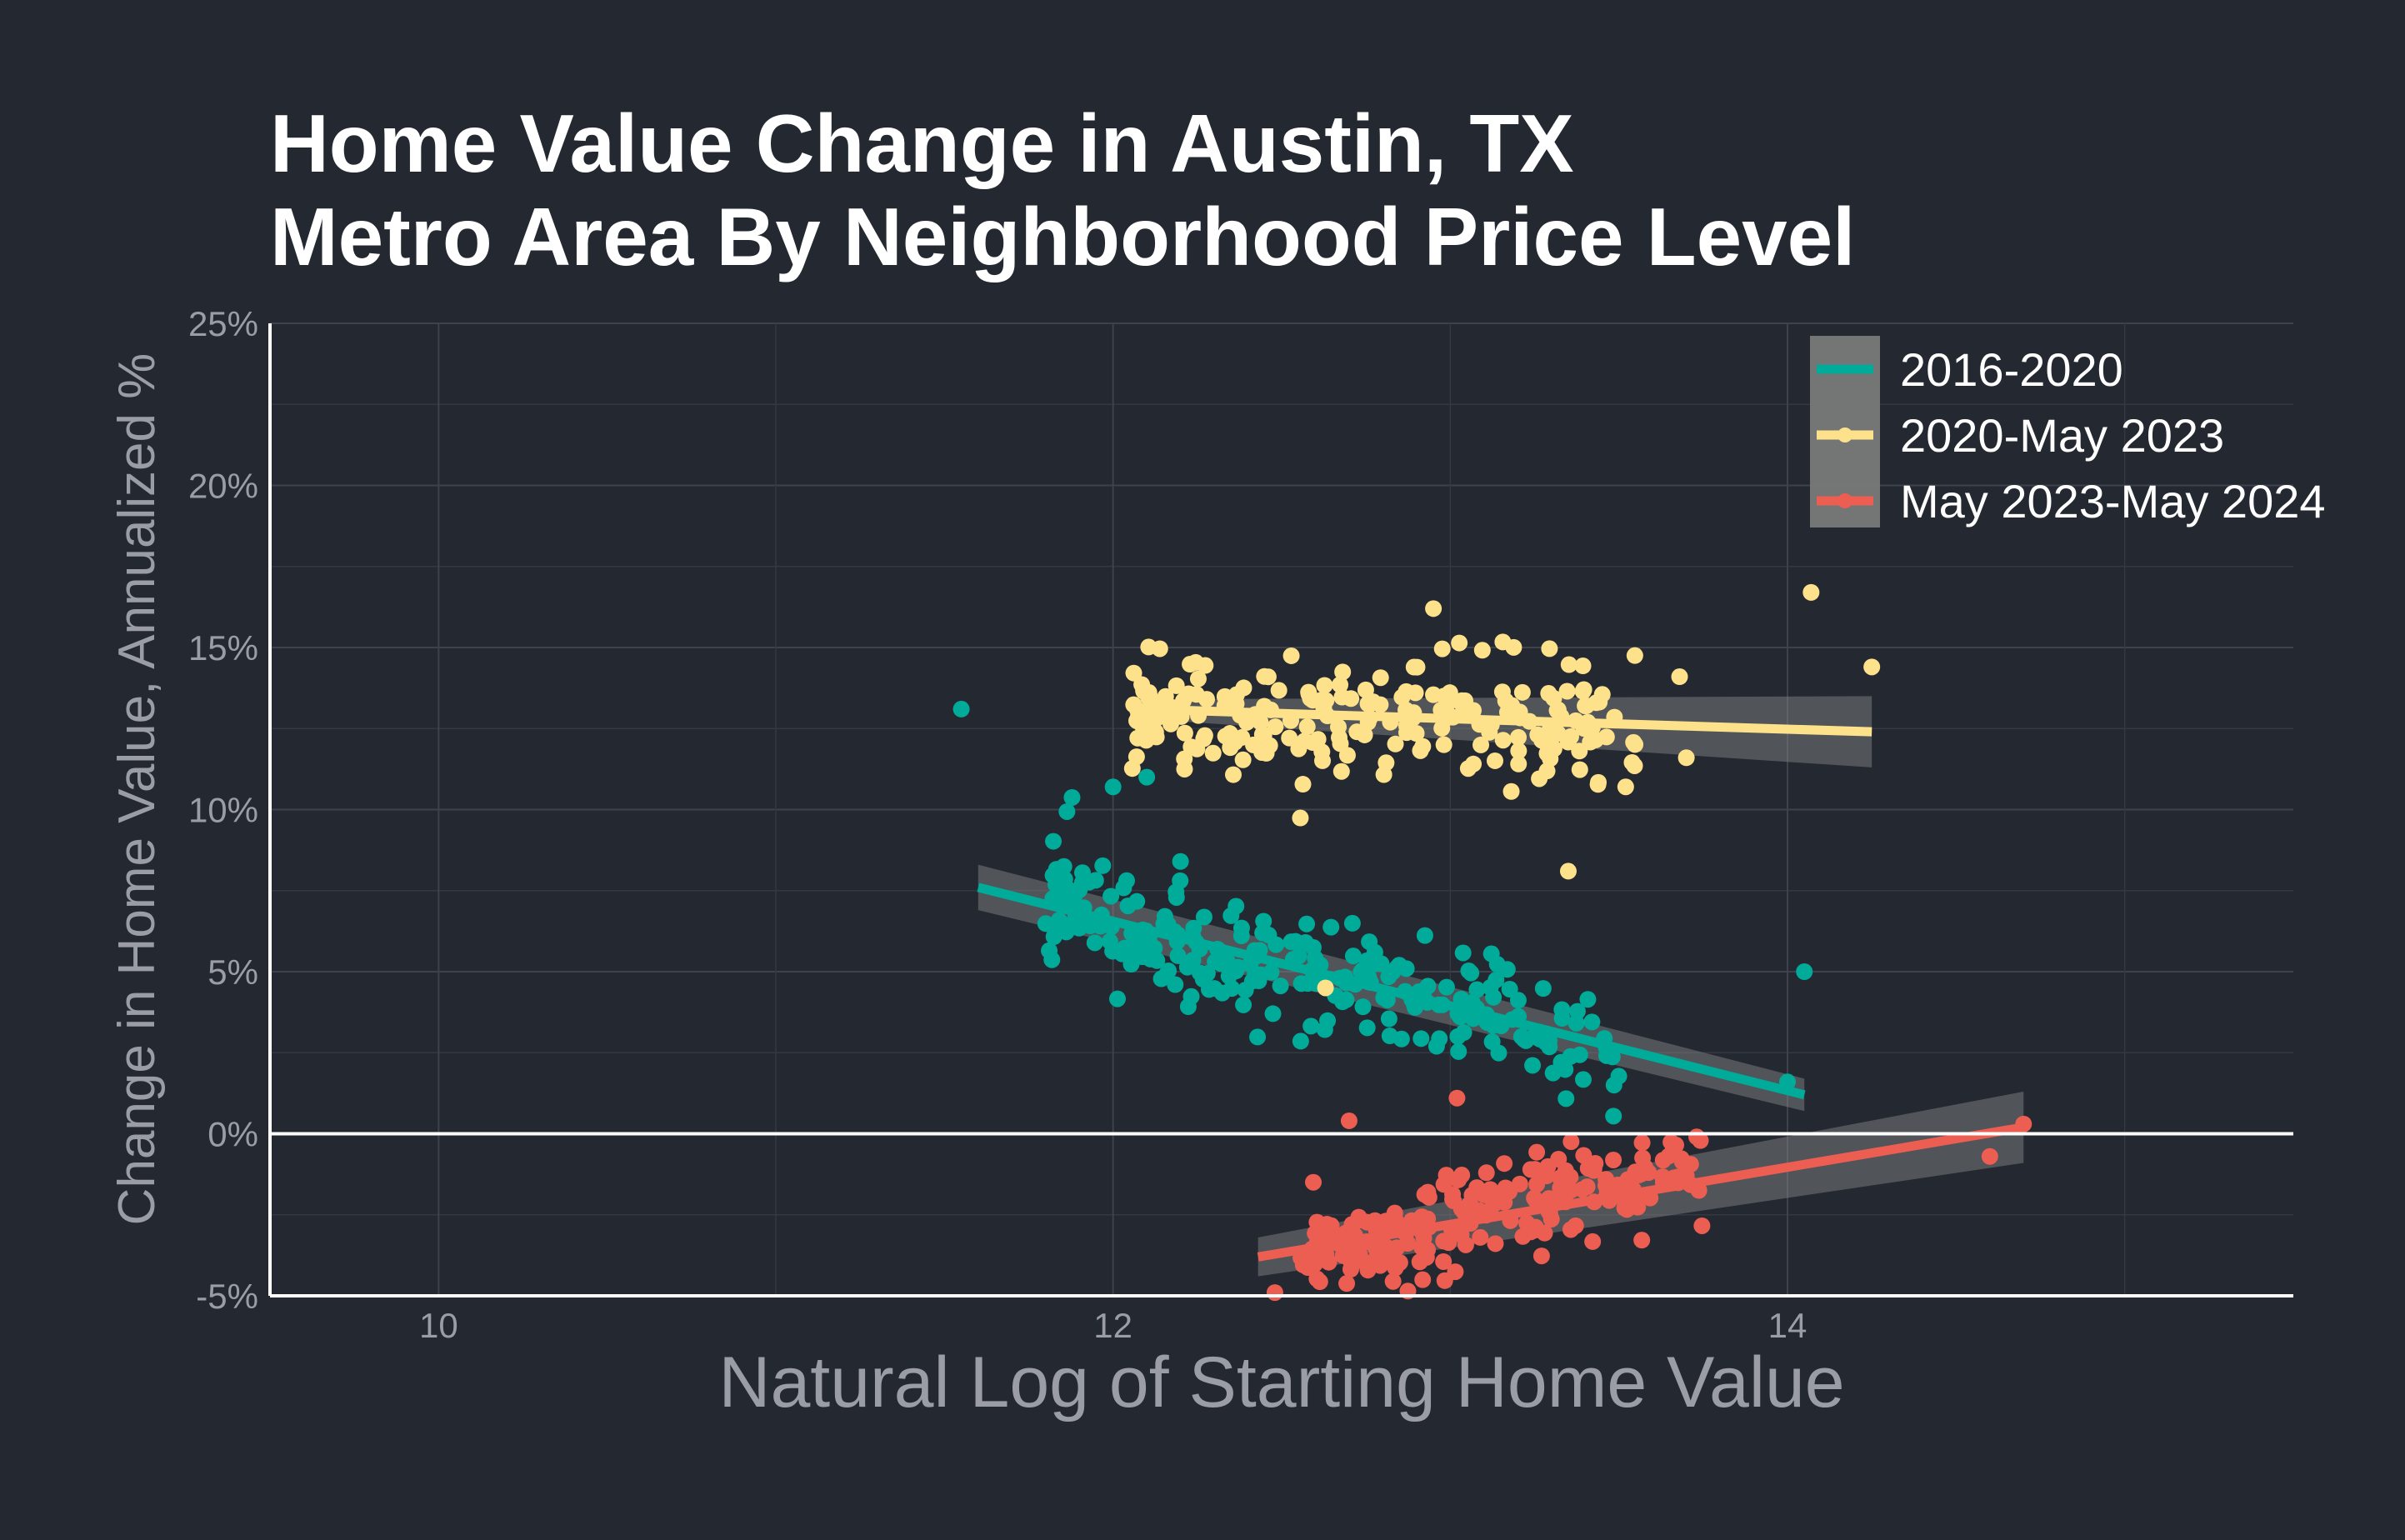  What do you see at coordinates (223, 486) in the screenshot?
I see `y-tick-label: 20%` at bounding box center [223, 486].